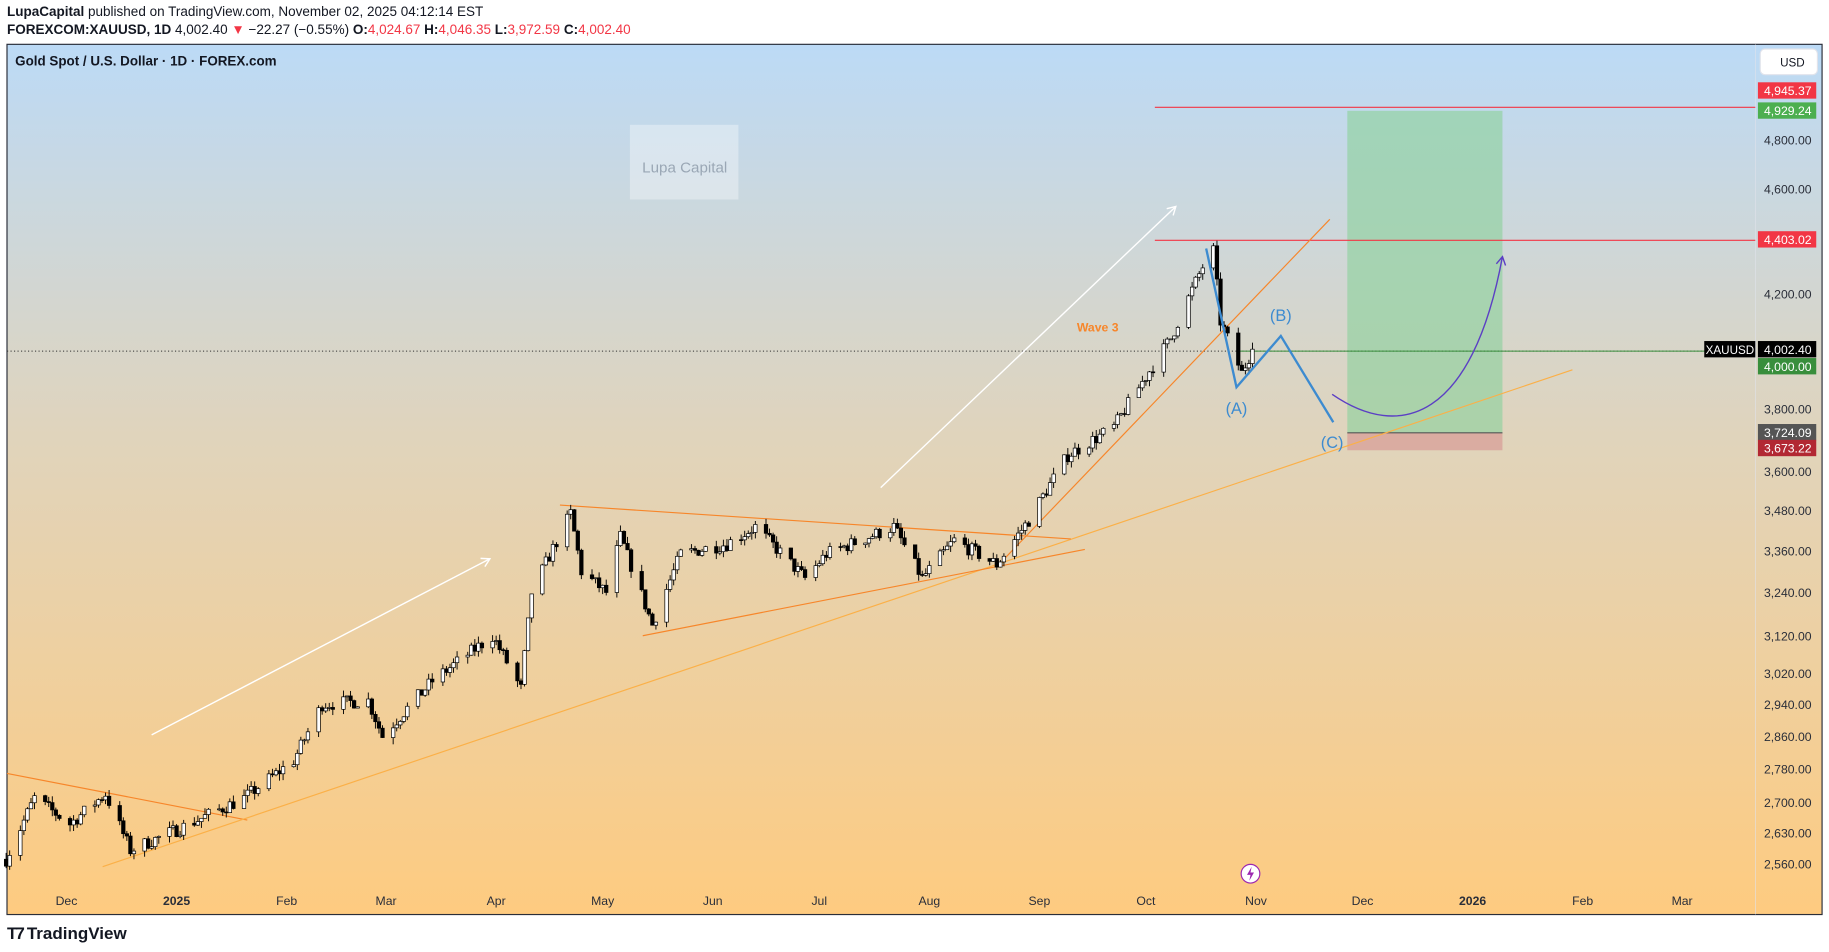 Image resolution: width=1829 pixels, height=952 pixels. Describe the element at coordinates (1256, 901) in the screenshot. I see `time-tick: Nov` at that location.